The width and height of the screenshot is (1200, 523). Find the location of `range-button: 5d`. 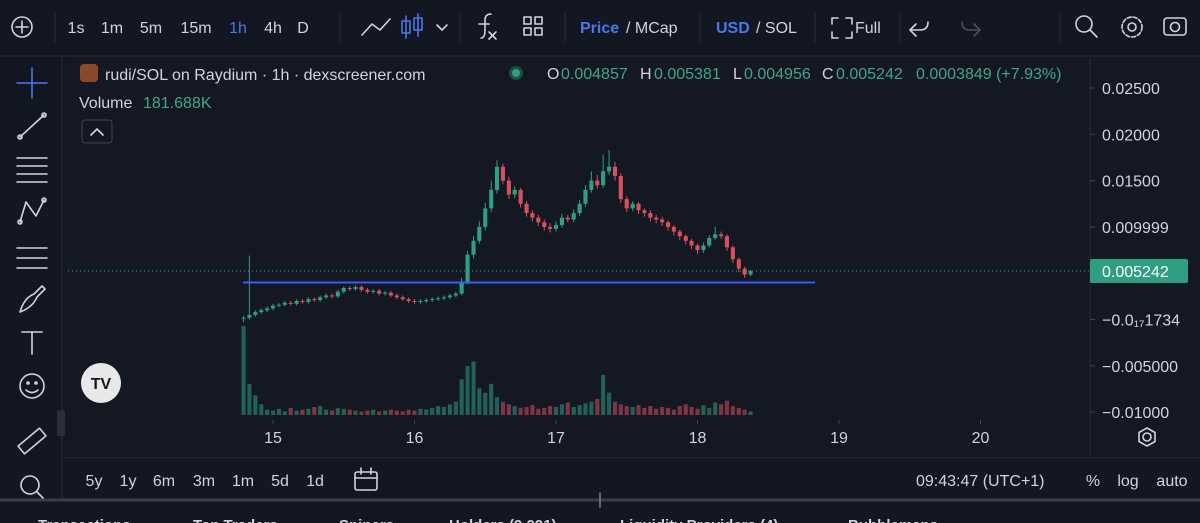

range-button: 5d is located at coordinates (280, 481).